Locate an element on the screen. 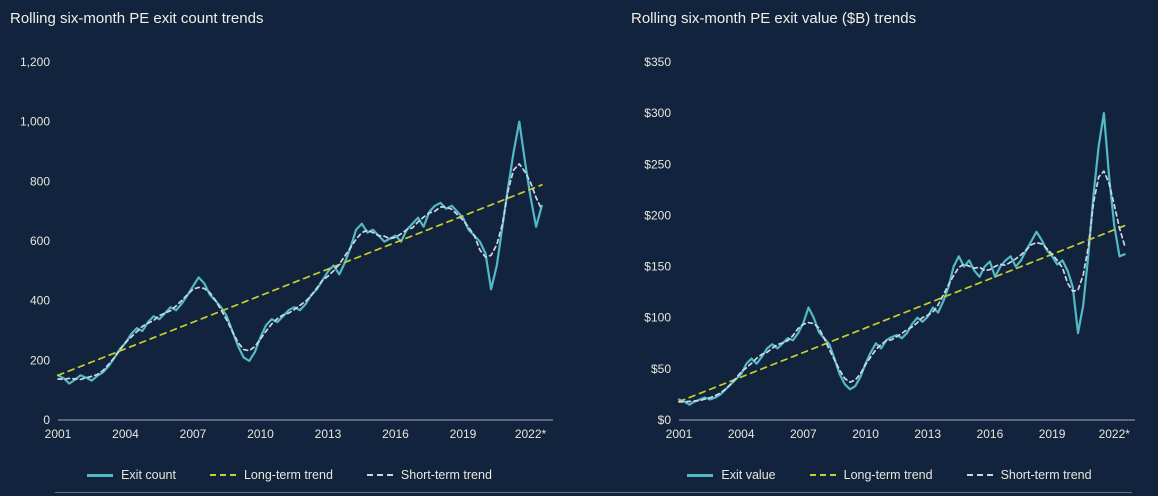 Image resolution: width=1158 pixels, height=496 pixels. legend-label-exit-value: Exit value is located at coordinates (748, 475).